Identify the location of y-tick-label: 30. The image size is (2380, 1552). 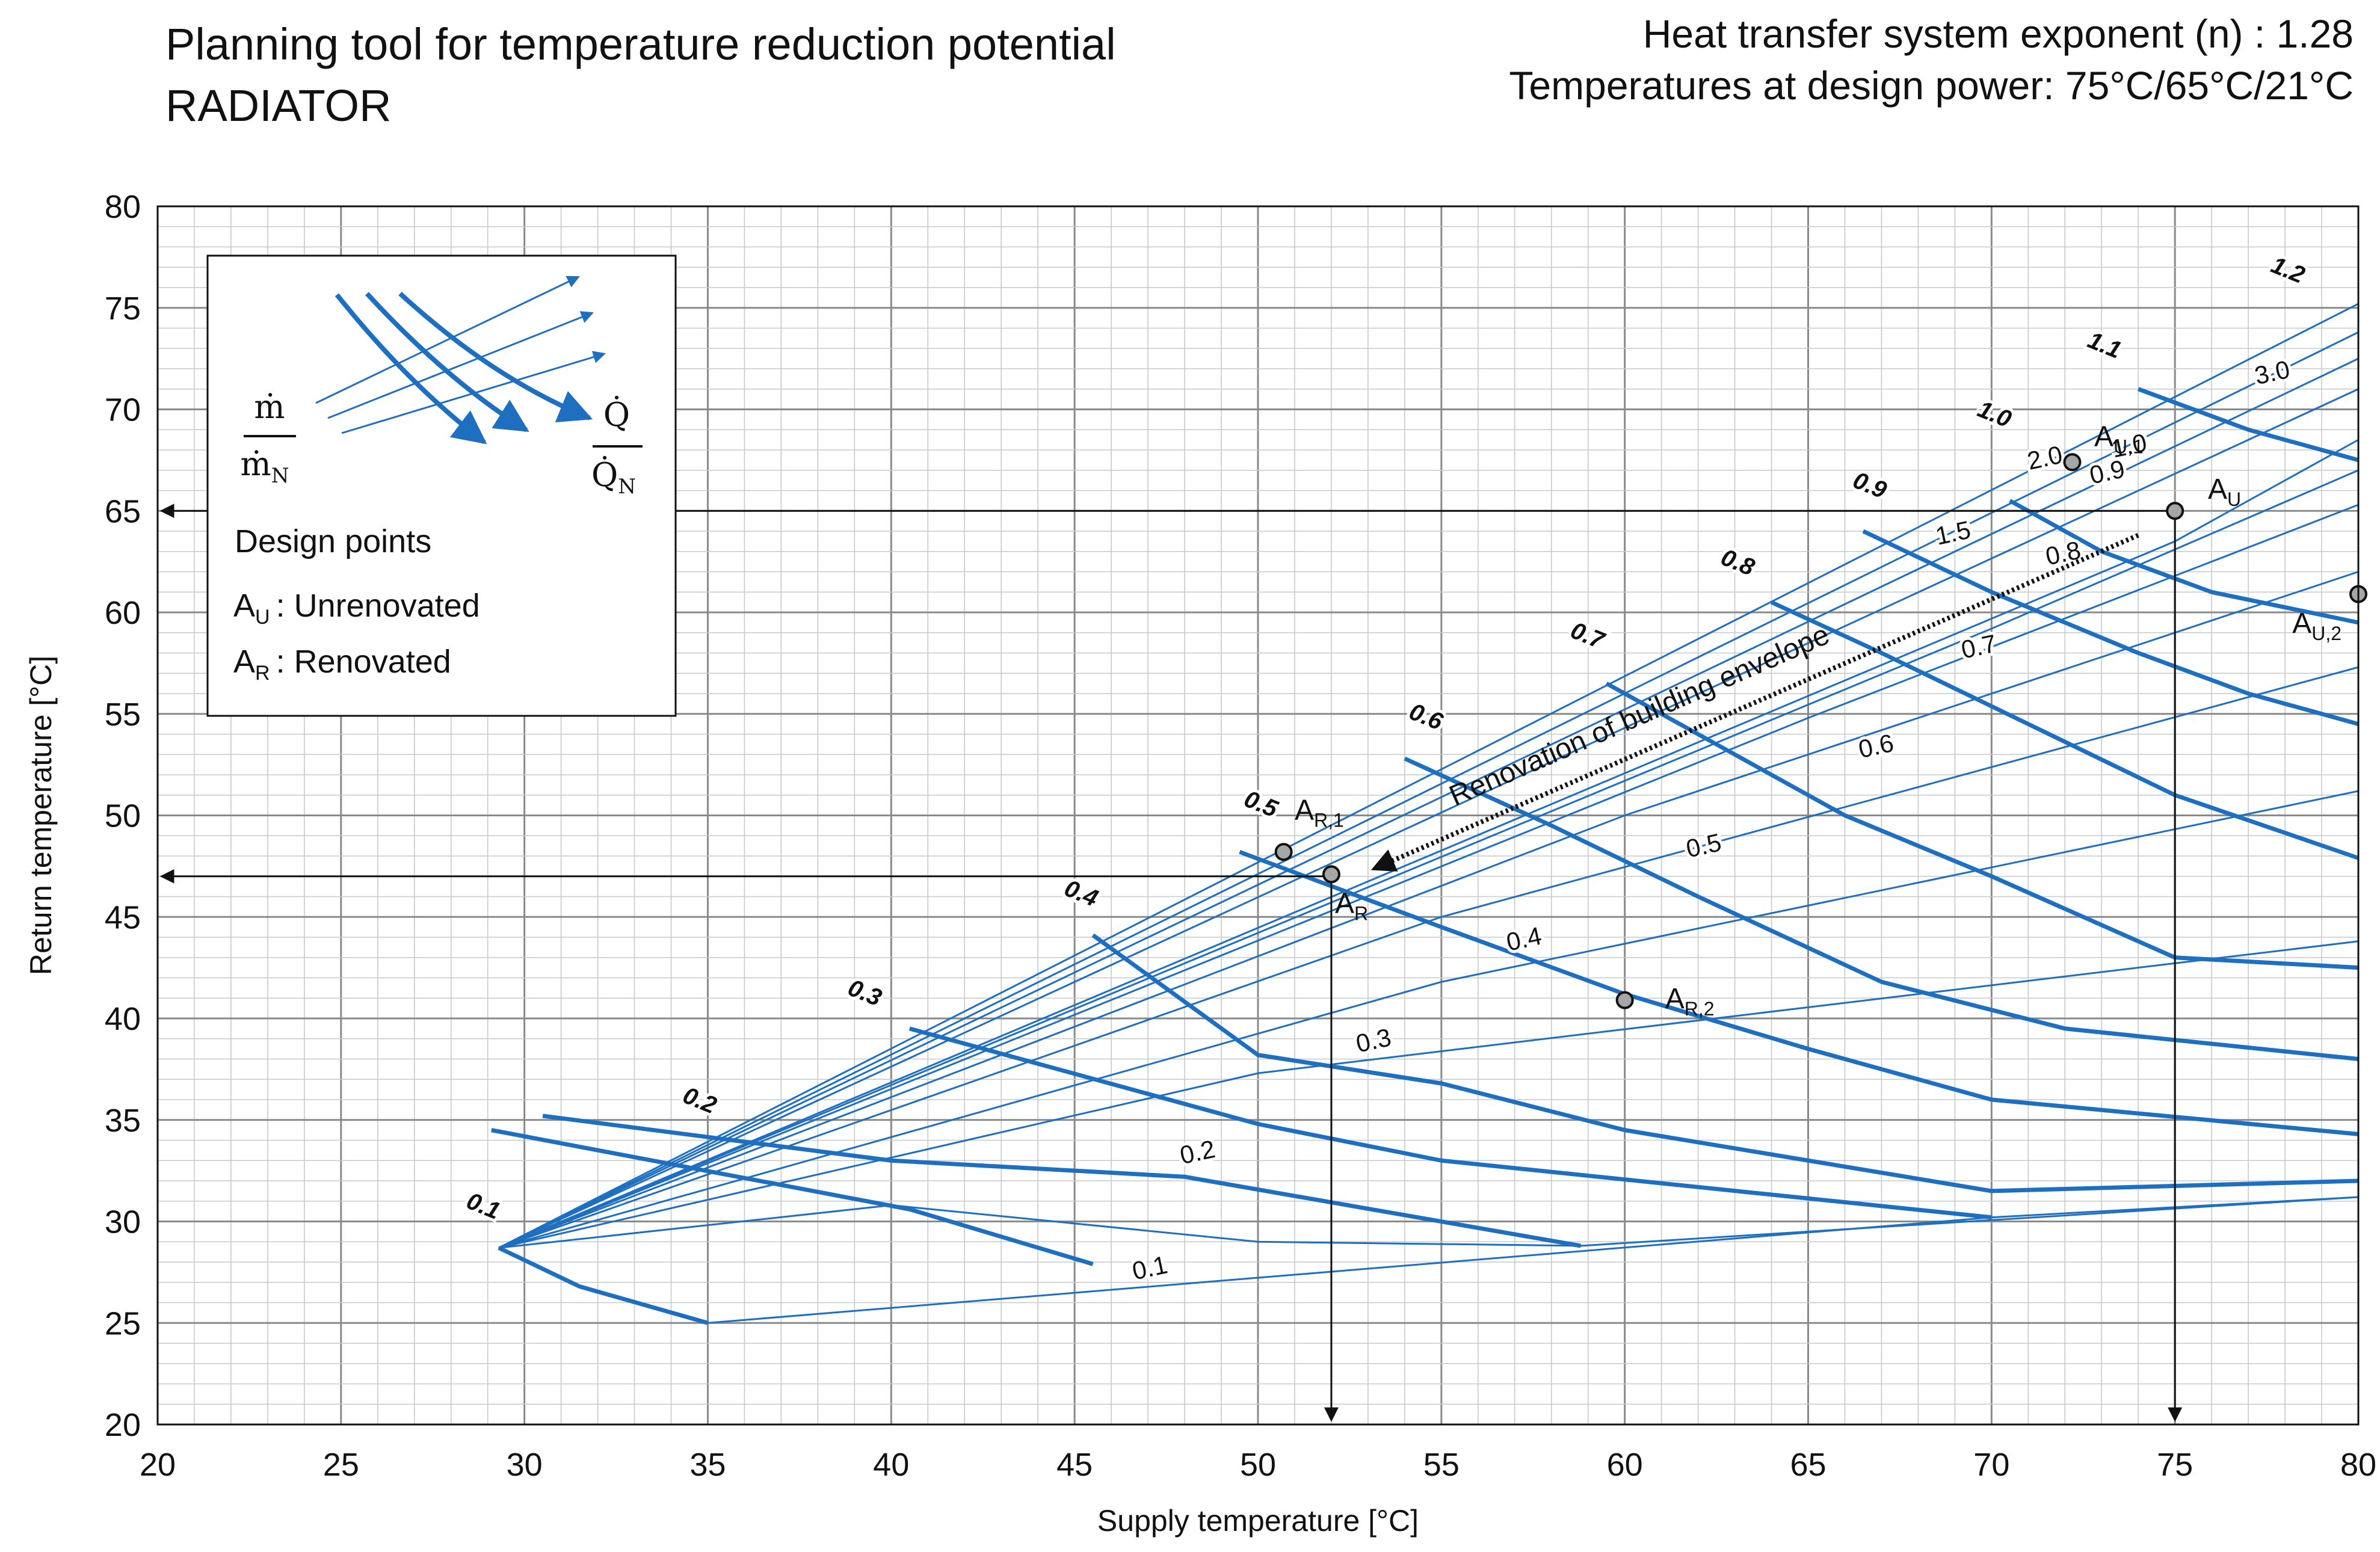
(123, 1222).